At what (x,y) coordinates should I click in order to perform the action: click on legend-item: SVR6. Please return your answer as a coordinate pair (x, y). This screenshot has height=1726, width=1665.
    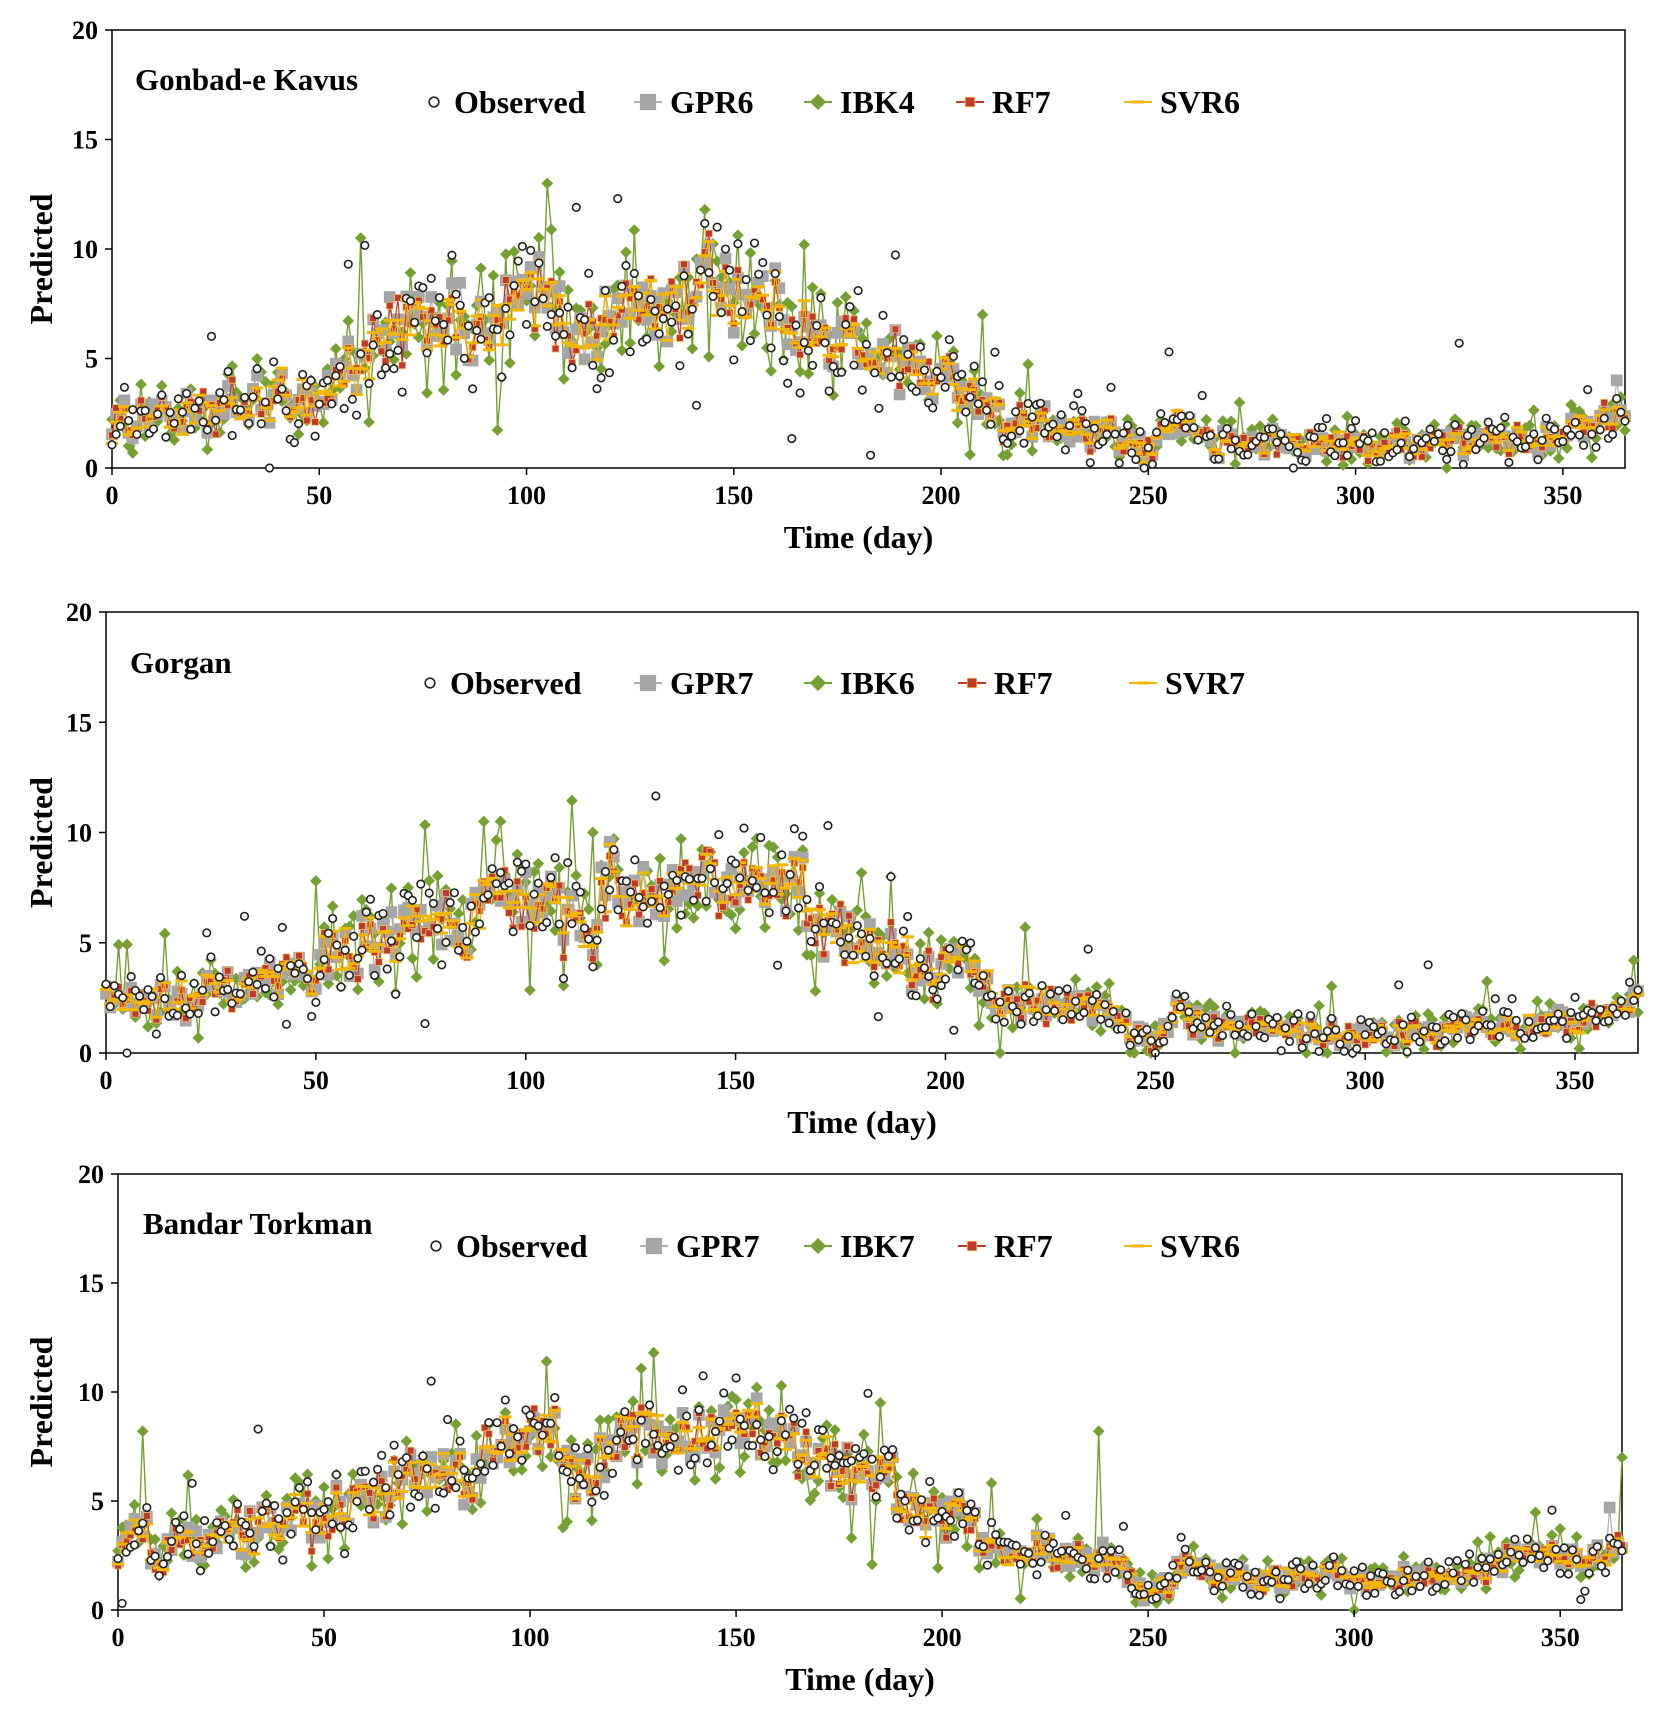
    Looking at the image, I should click on (1182, 102).